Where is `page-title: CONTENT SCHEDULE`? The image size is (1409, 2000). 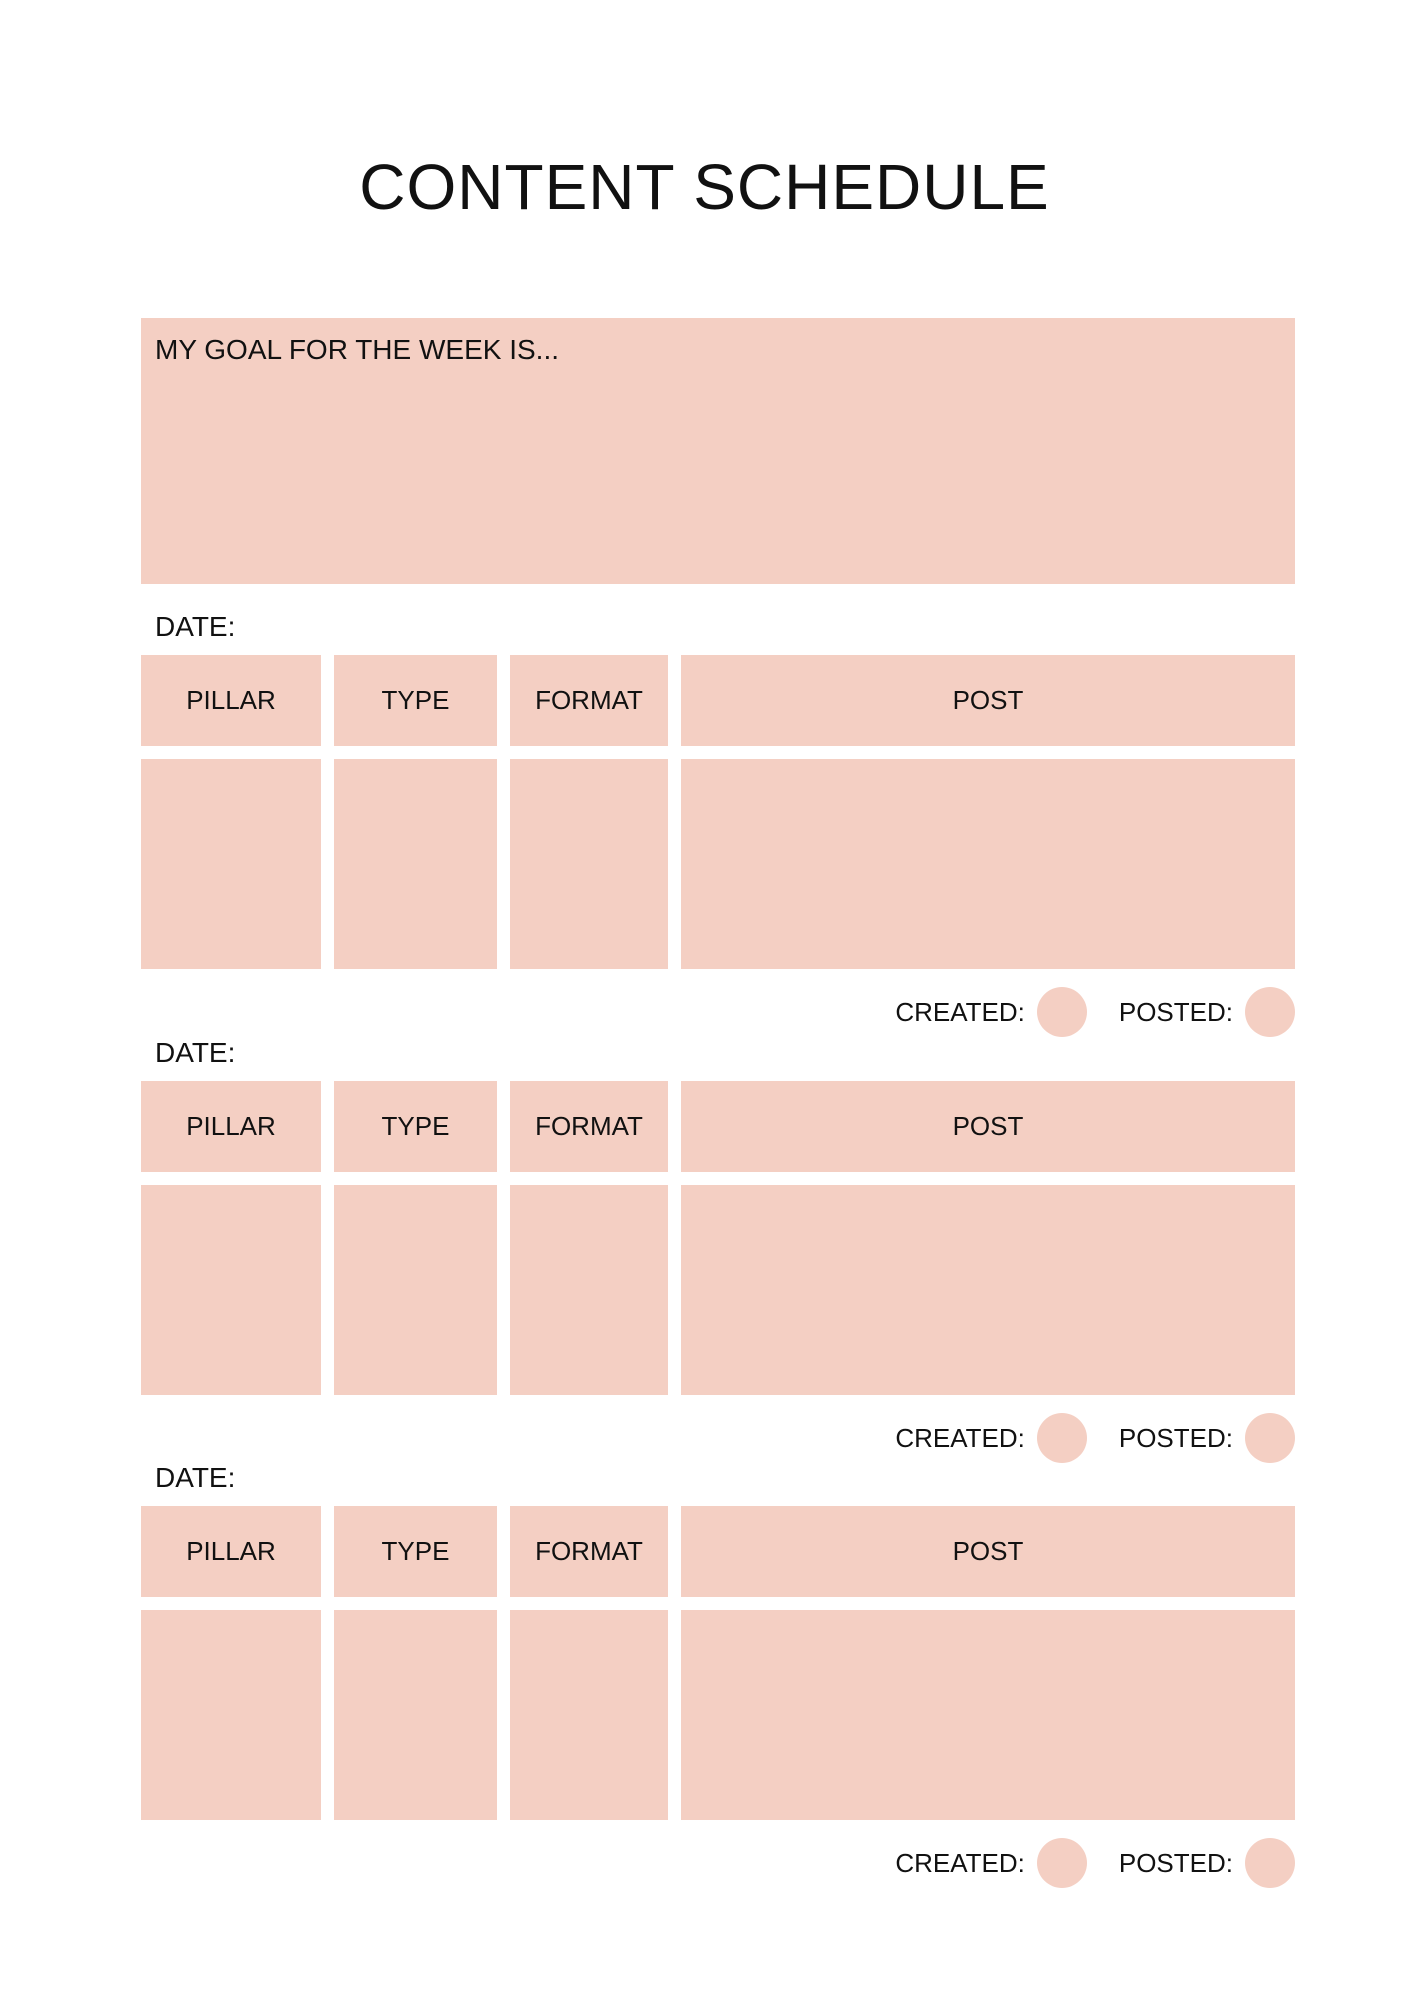 page-title: CONTENT SCHEDULE is located at coordinates (704, 187).